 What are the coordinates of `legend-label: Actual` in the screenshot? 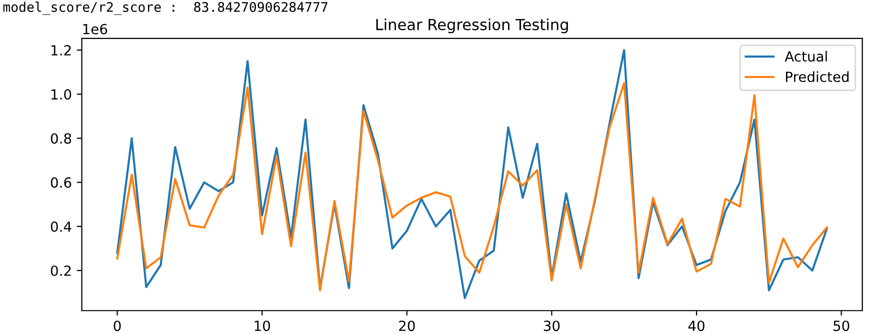 It's located at (805, 56).